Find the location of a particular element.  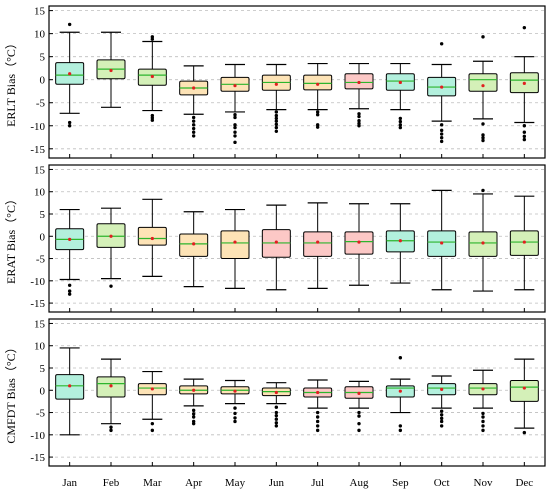

box-dec is located at coordinates (524, 396).